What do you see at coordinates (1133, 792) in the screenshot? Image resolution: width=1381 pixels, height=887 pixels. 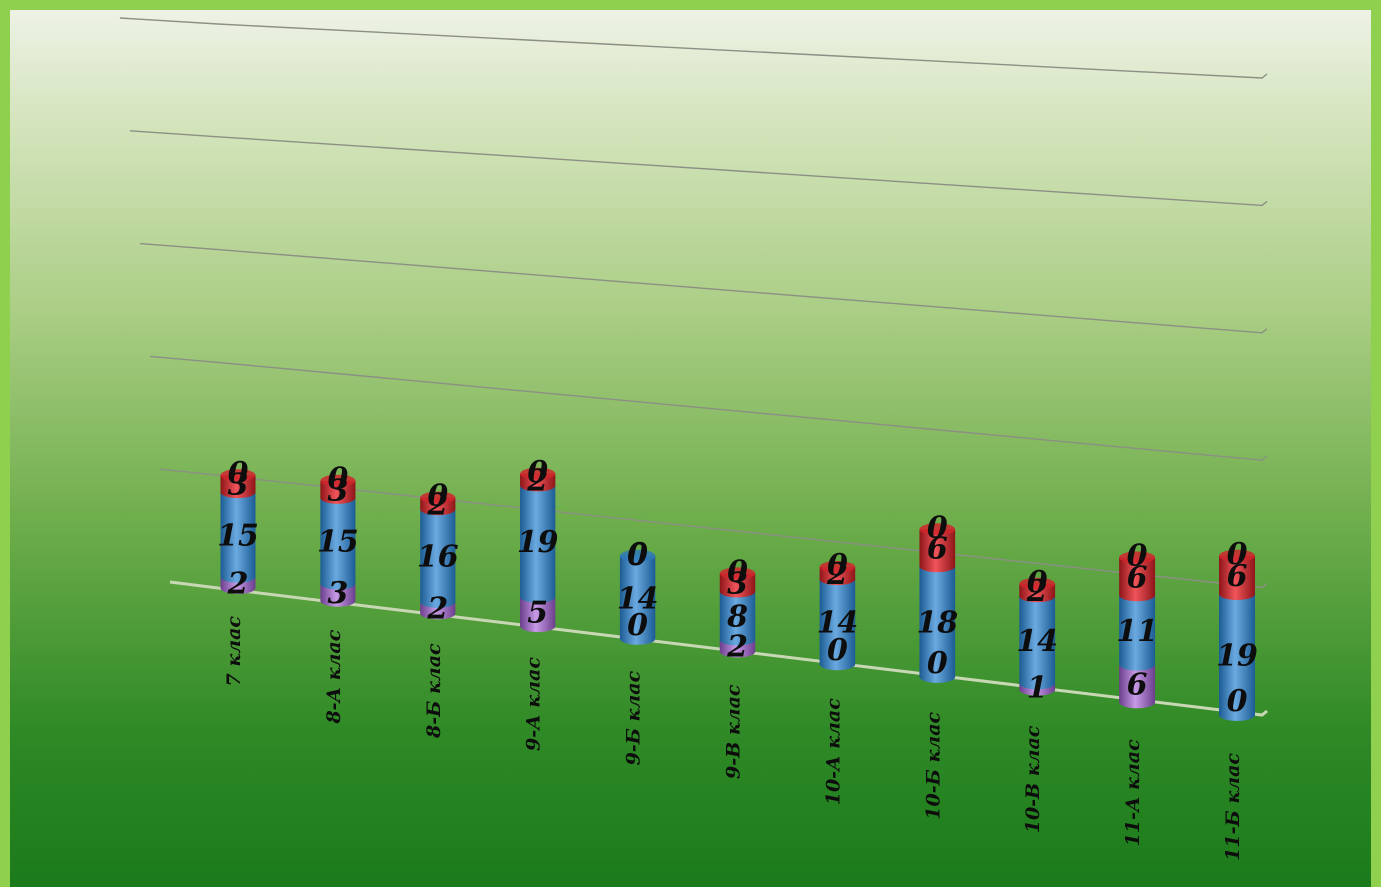 I see `category-label: 11-А клас` at bounding box center [1133, 792].